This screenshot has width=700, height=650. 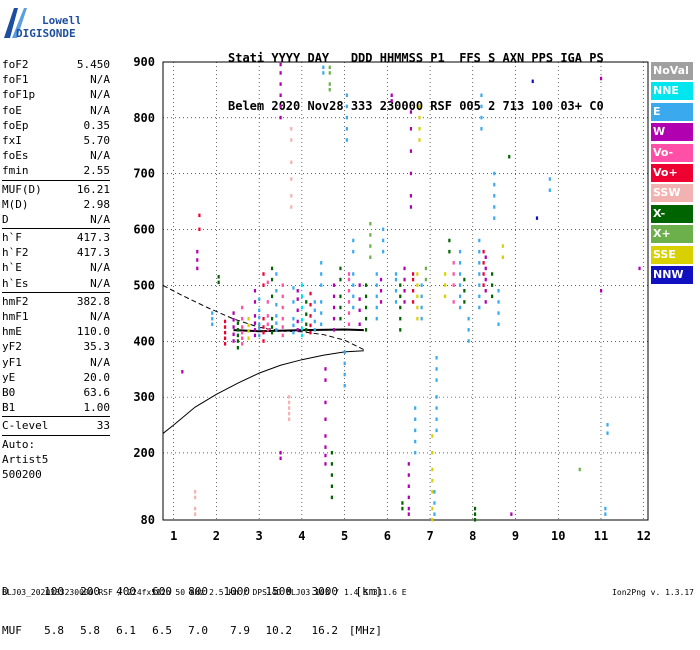 What do you see at coordinates (198, 591) in the screenshot?
I see `distance-value: 800` at bounding box center [198, 591].